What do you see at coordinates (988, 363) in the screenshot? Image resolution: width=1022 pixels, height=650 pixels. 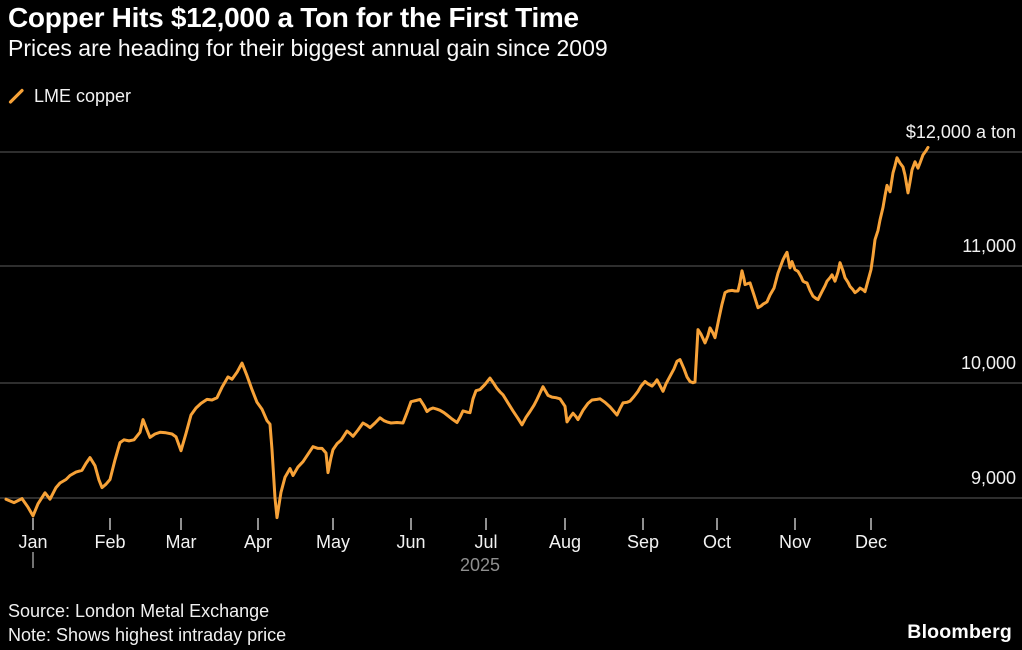 I see `y-axis-label: 10,000` at bounding box center [988, 363].